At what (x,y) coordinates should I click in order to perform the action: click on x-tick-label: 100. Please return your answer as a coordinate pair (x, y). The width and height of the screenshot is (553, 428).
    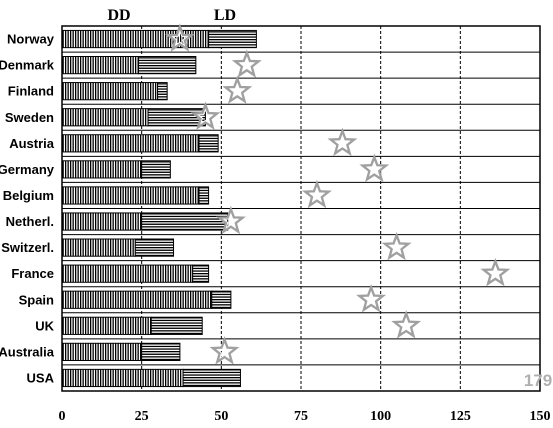
    Looking at the image, I should click on (380, 416).